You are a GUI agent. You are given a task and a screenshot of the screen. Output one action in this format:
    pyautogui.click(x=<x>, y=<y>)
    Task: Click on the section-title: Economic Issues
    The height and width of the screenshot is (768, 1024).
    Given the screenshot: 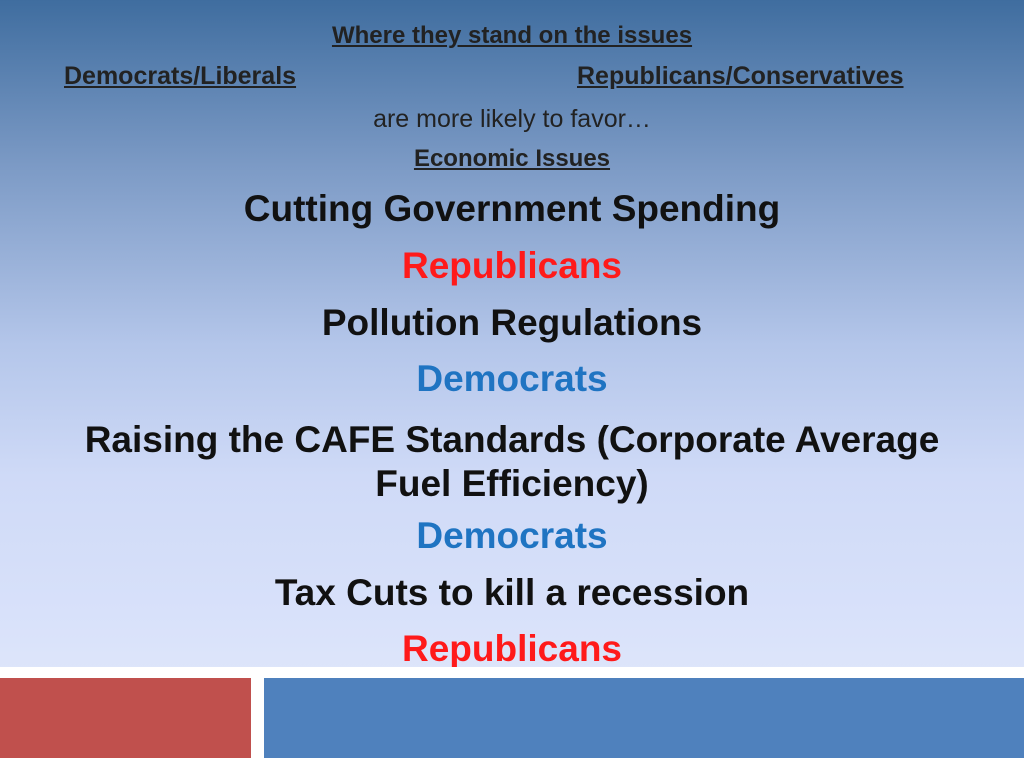 What is the action you would take?
    pyautogui.click(x=512, y=158)
    